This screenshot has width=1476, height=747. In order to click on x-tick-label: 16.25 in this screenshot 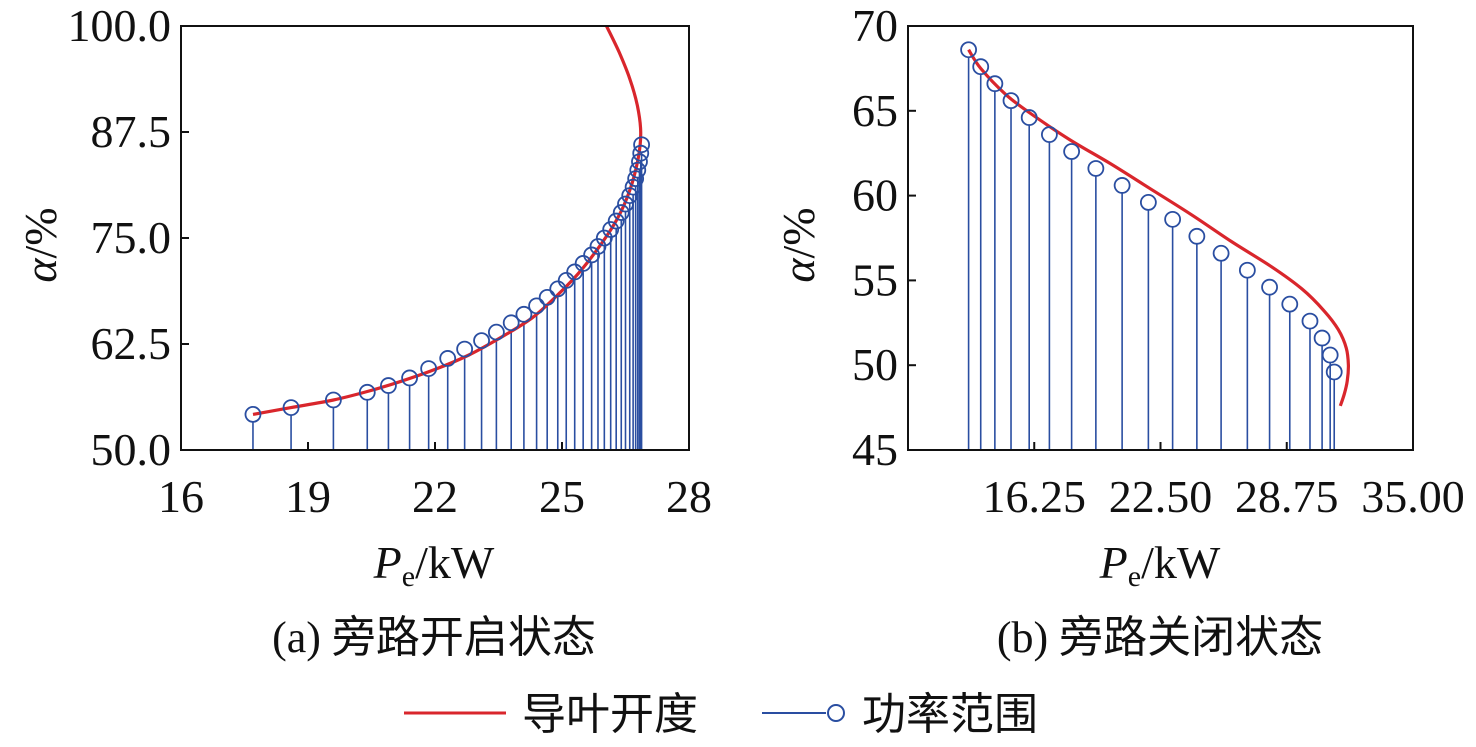, I will do `click(1035, 496)`.